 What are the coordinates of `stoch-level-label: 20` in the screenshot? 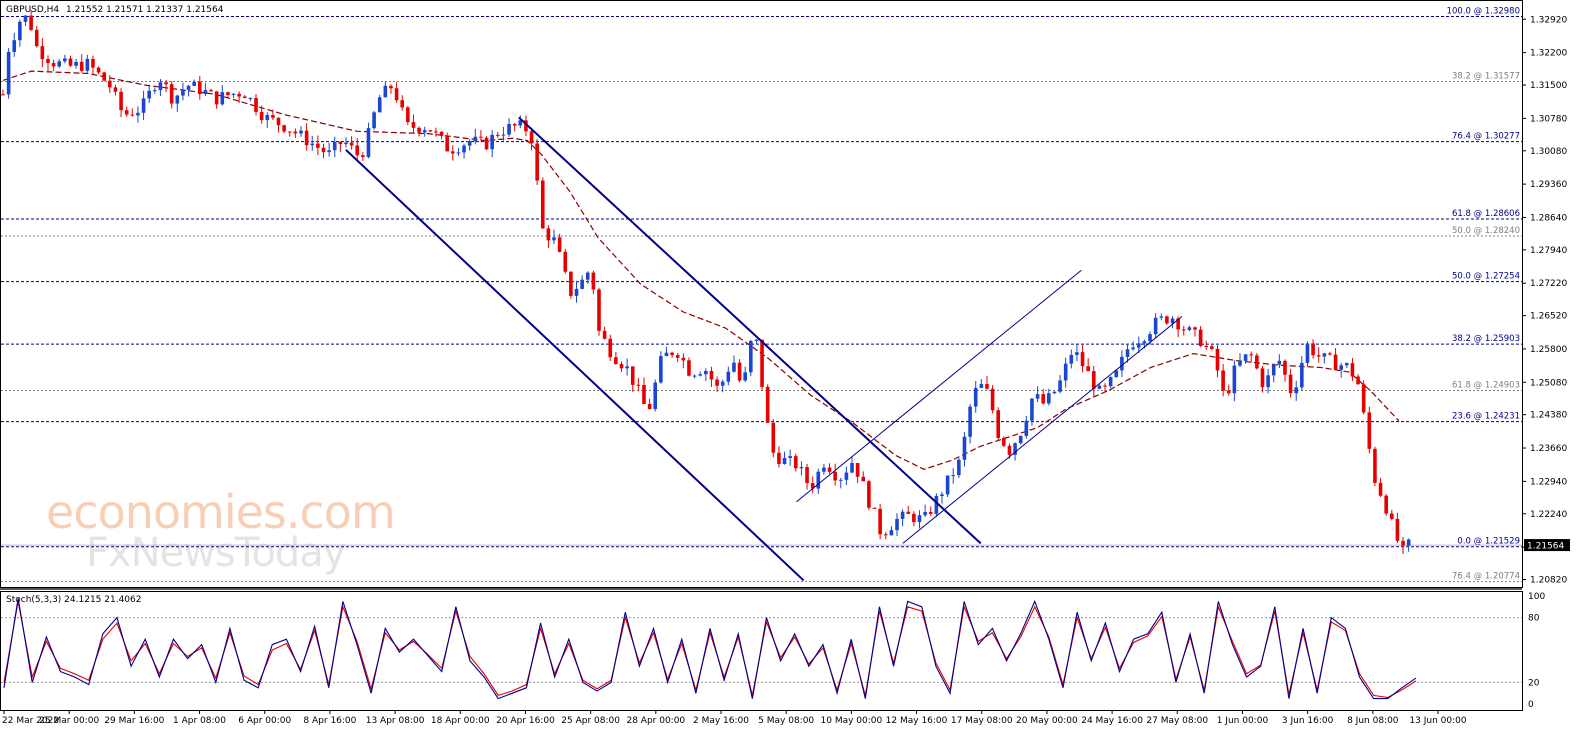 It's located at (1534, 683).